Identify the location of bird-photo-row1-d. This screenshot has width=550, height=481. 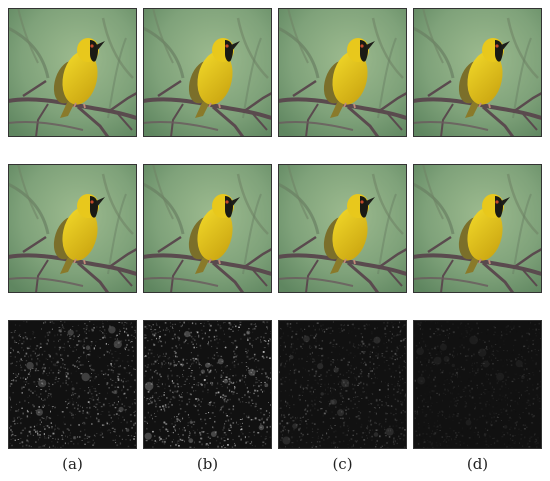
(477, 72).